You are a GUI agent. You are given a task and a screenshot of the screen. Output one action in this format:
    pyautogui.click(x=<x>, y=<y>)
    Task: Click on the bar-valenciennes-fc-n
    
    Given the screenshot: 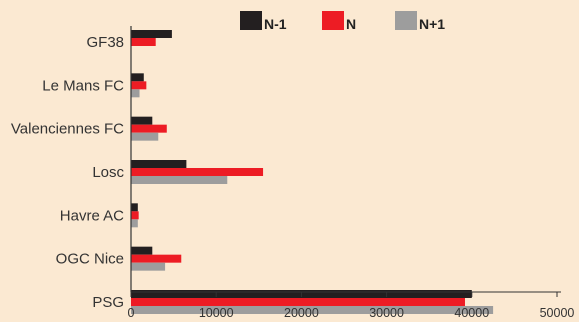 What is the action you would take?
    pyautogui.click(x=149, y=128)
    